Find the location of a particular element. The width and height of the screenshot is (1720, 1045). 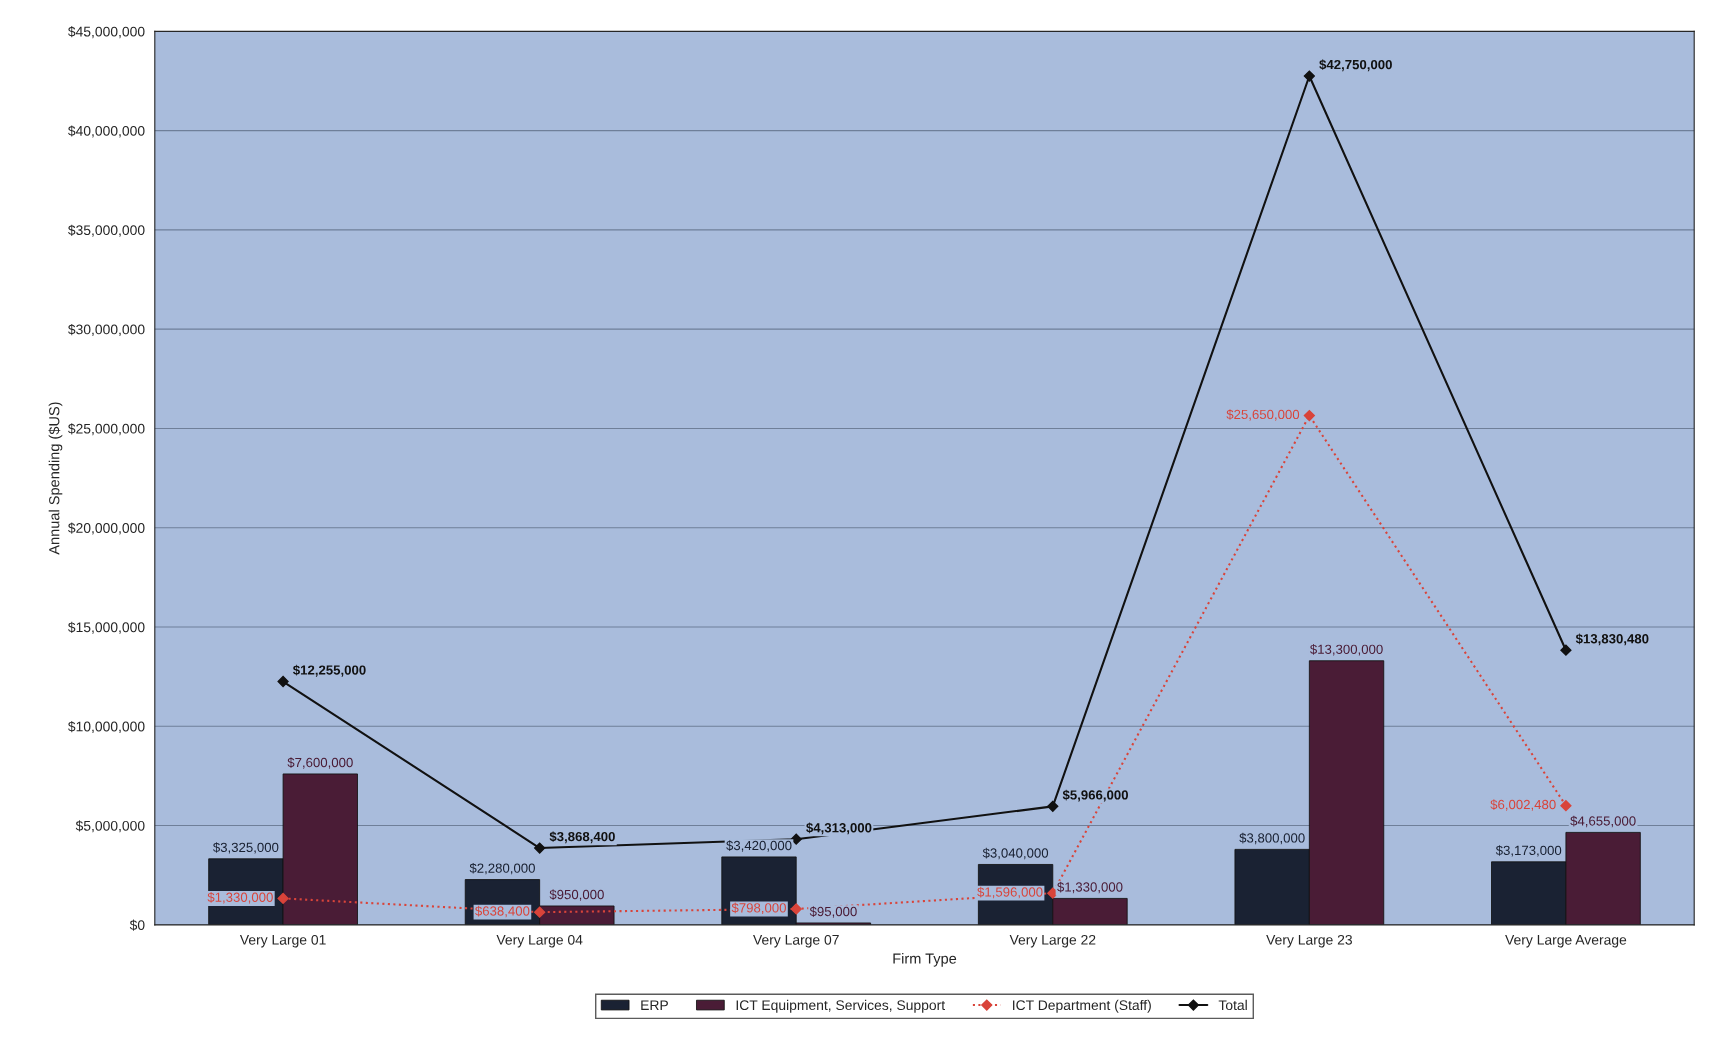

y-tick-label: $5,000,000 is located at coordinates (110, 826).